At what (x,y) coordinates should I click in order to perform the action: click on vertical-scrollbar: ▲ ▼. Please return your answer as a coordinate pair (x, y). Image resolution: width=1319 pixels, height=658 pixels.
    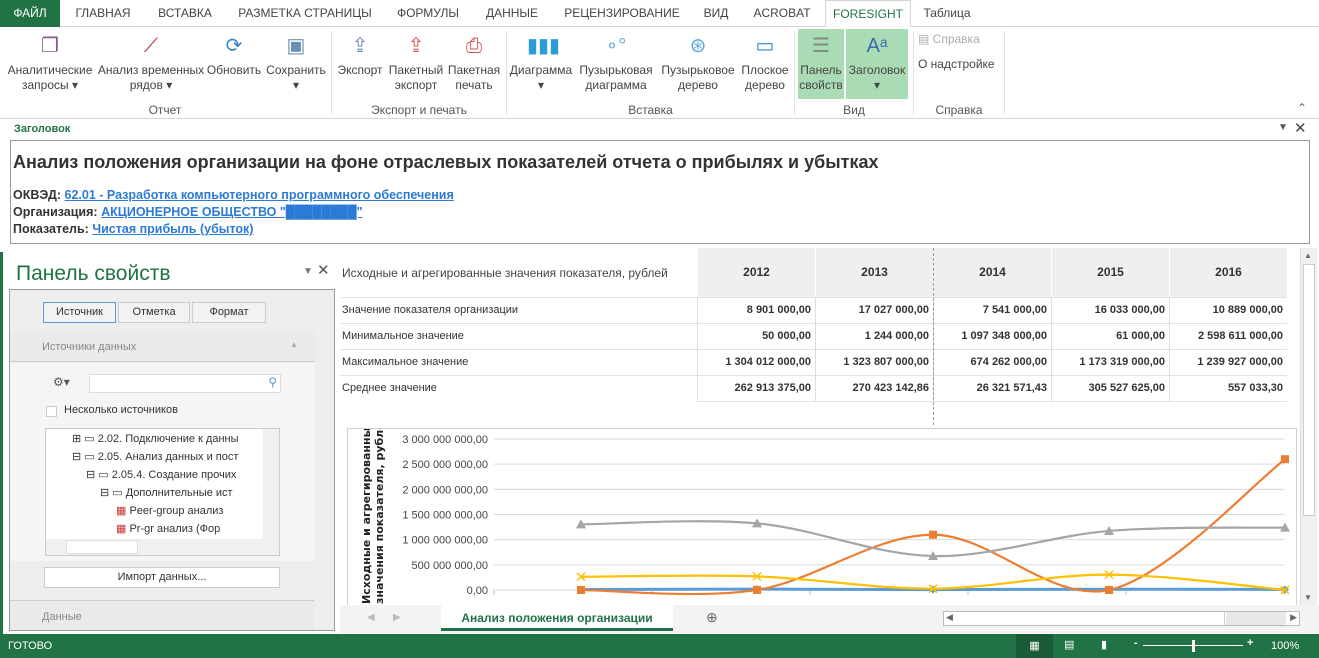
    Looking at the image, I should click on (1308, 426).